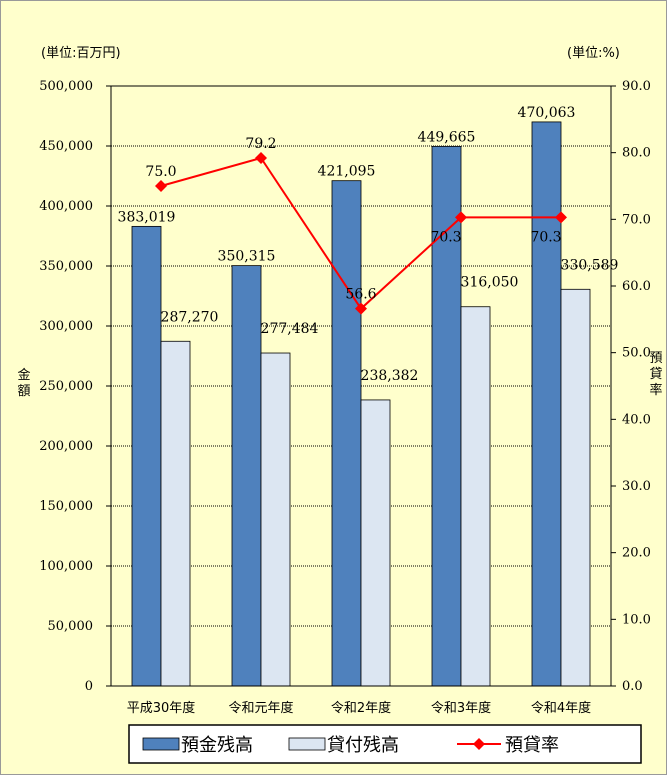 This screenshot has height=775, width=667. What do you see at coordinates (89, 686) in the screenshot?
I see `left-tick-label: 0` at bounding box center [89, 686].